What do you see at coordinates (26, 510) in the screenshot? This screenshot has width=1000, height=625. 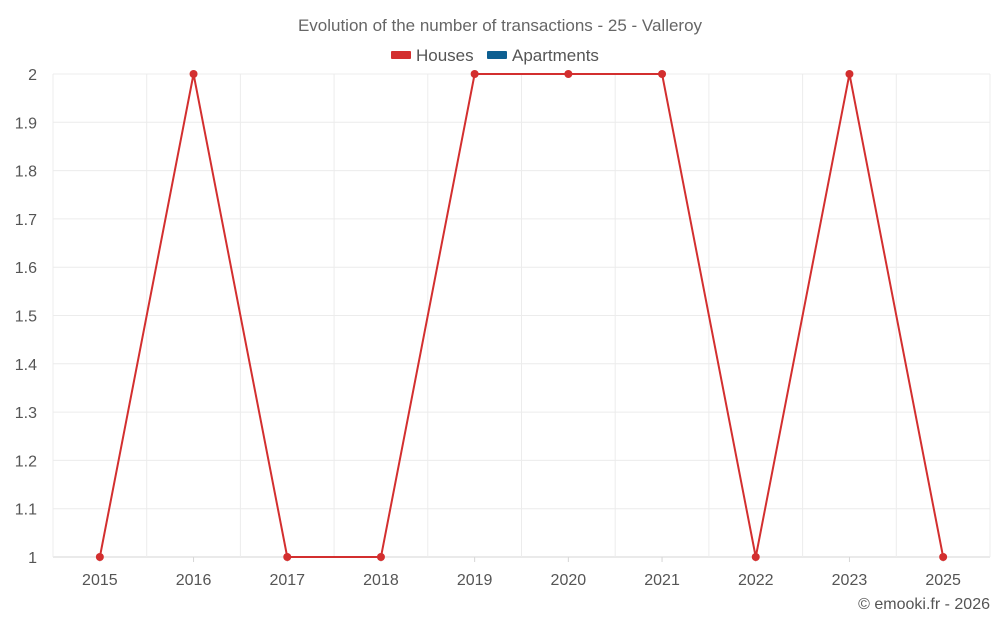 I see `y-tick-label: 1.1` at bounding box center [26, 510].